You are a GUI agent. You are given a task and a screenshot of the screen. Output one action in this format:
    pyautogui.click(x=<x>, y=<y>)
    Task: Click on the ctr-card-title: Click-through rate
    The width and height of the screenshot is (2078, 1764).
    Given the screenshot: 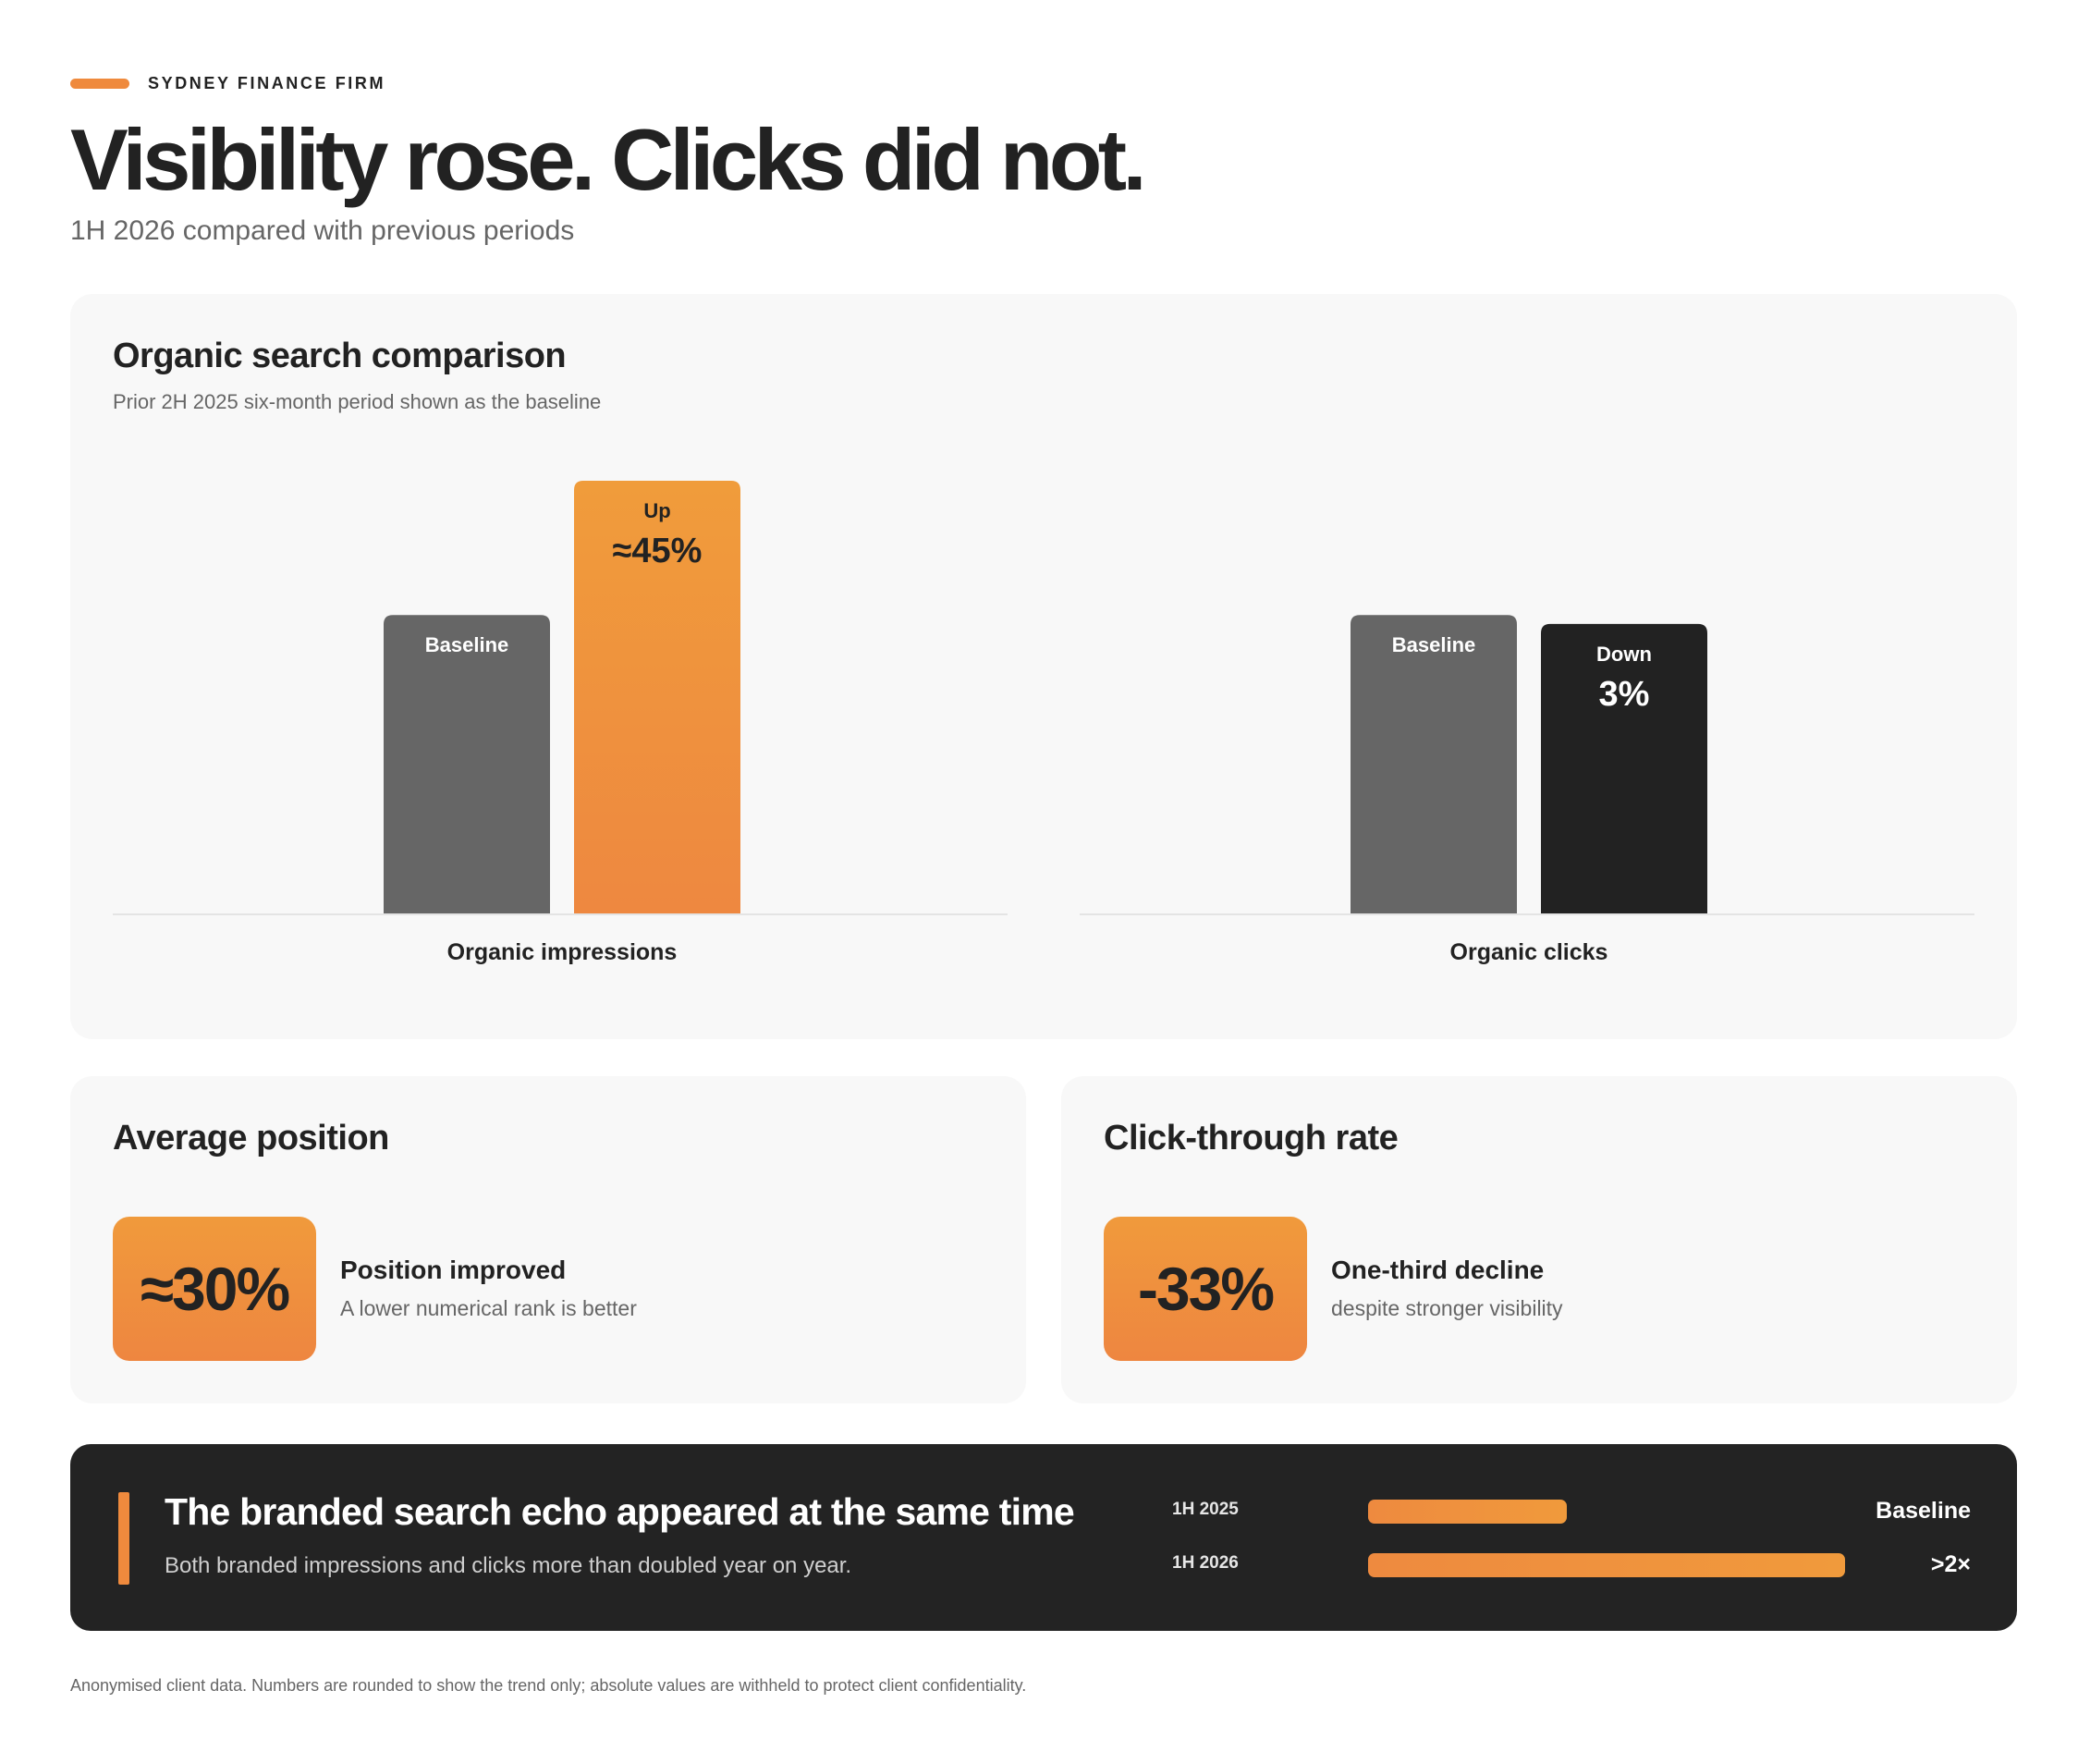 What is the action you would take?
    pyautogui.click(x=1251, y=1138)
    